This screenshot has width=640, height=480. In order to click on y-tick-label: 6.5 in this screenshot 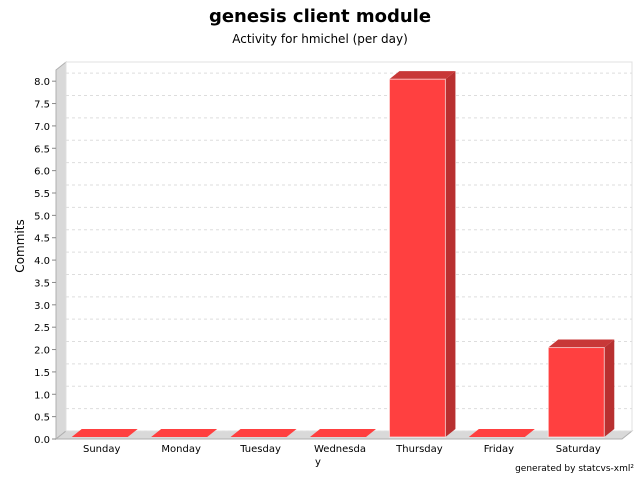, I will do `click(42, 149)`.